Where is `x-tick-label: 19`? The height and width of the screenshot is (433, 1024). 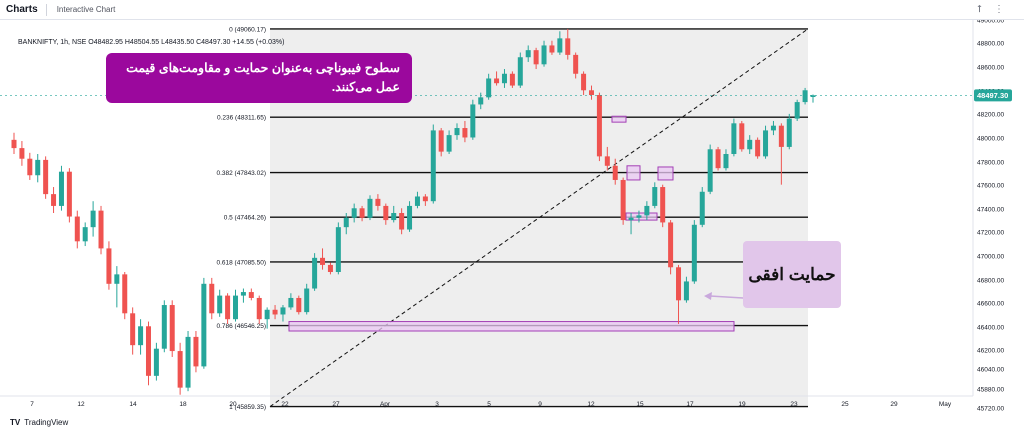
x-tick-label: 19 is located at coordinates (742, 404).